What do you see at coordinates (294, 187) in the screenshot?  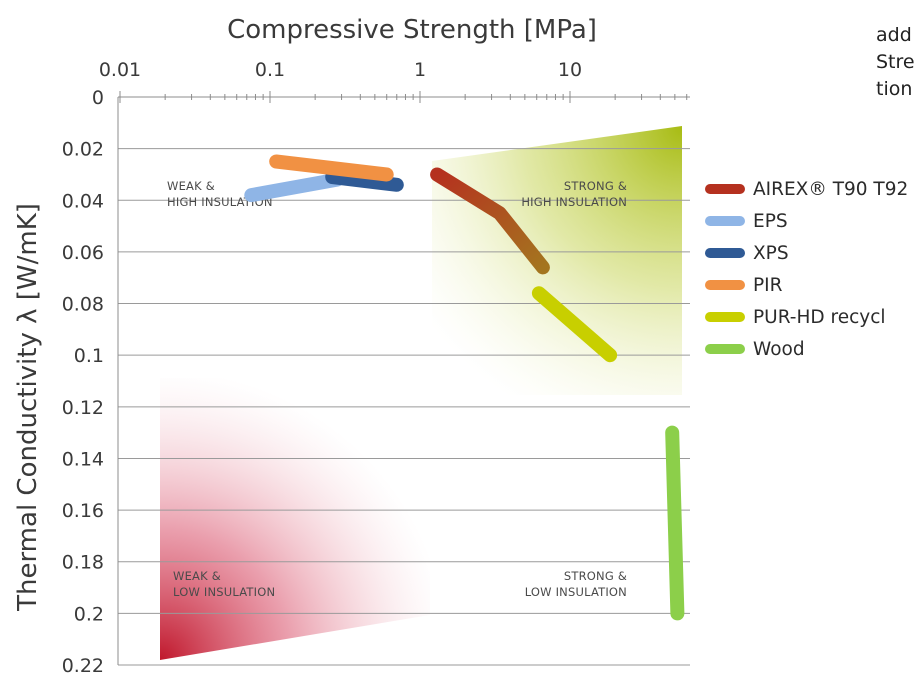 I see `series-line-eps` at bounding box center [294, 187].